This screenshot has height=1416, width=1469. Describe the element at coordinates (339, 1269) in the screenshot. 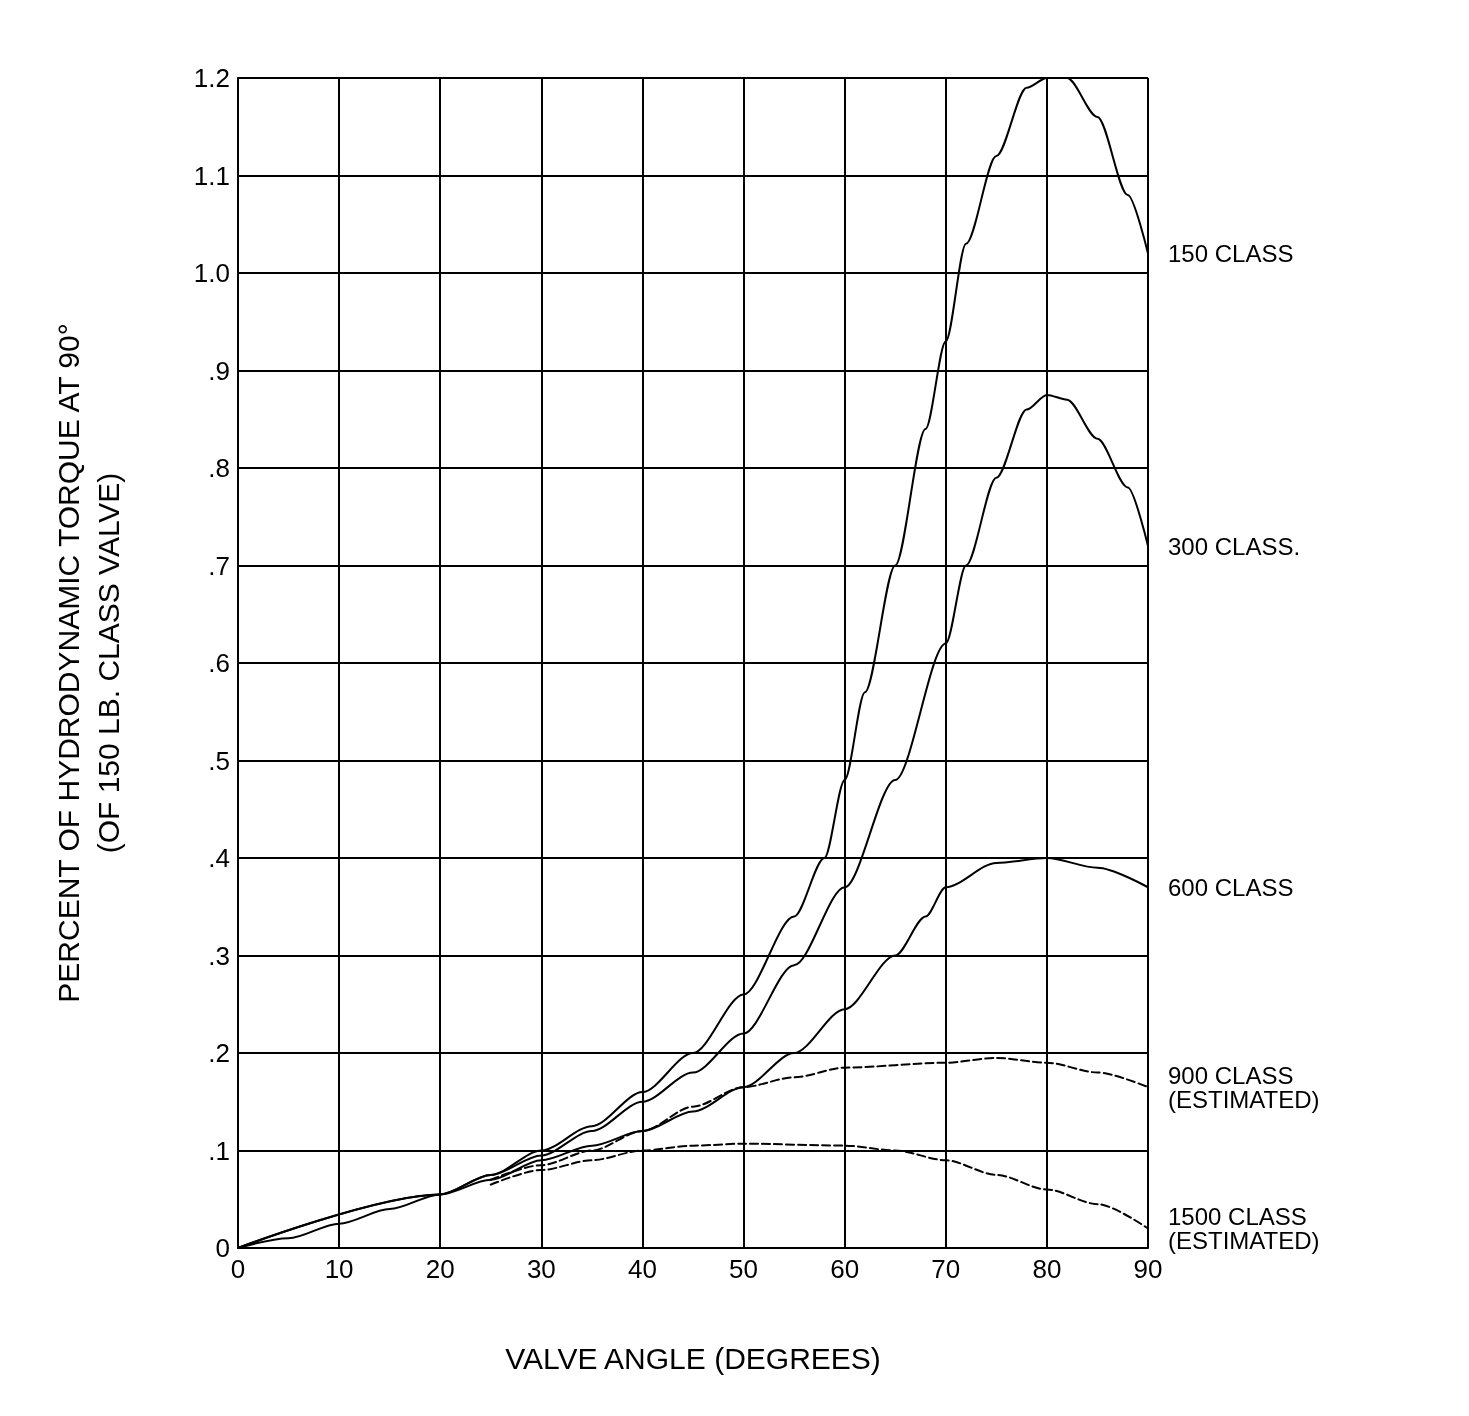

I see `x-tick-label: 10` at that location.